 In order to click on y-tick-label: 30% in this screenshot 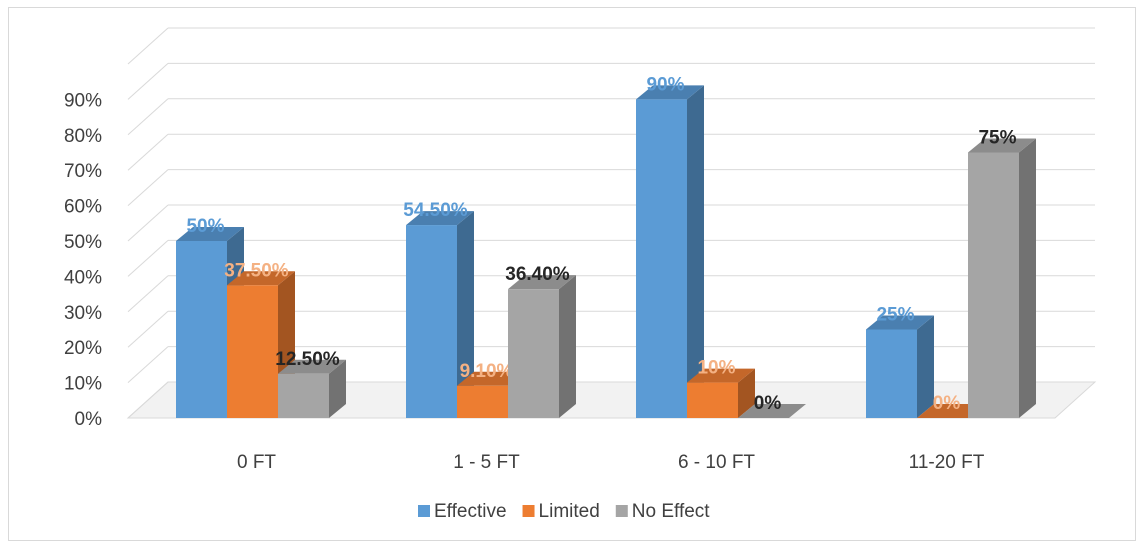, I will do `click(83, 313)`.